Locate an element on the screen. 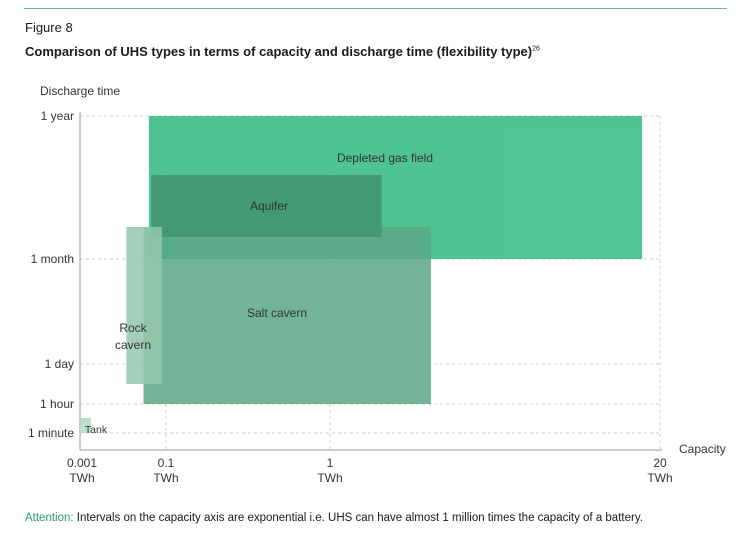 Image resolution: width=750 pixels, height=544 pixels. y-tick-label-minute: 1 minute is located at coordinates (51, 433).